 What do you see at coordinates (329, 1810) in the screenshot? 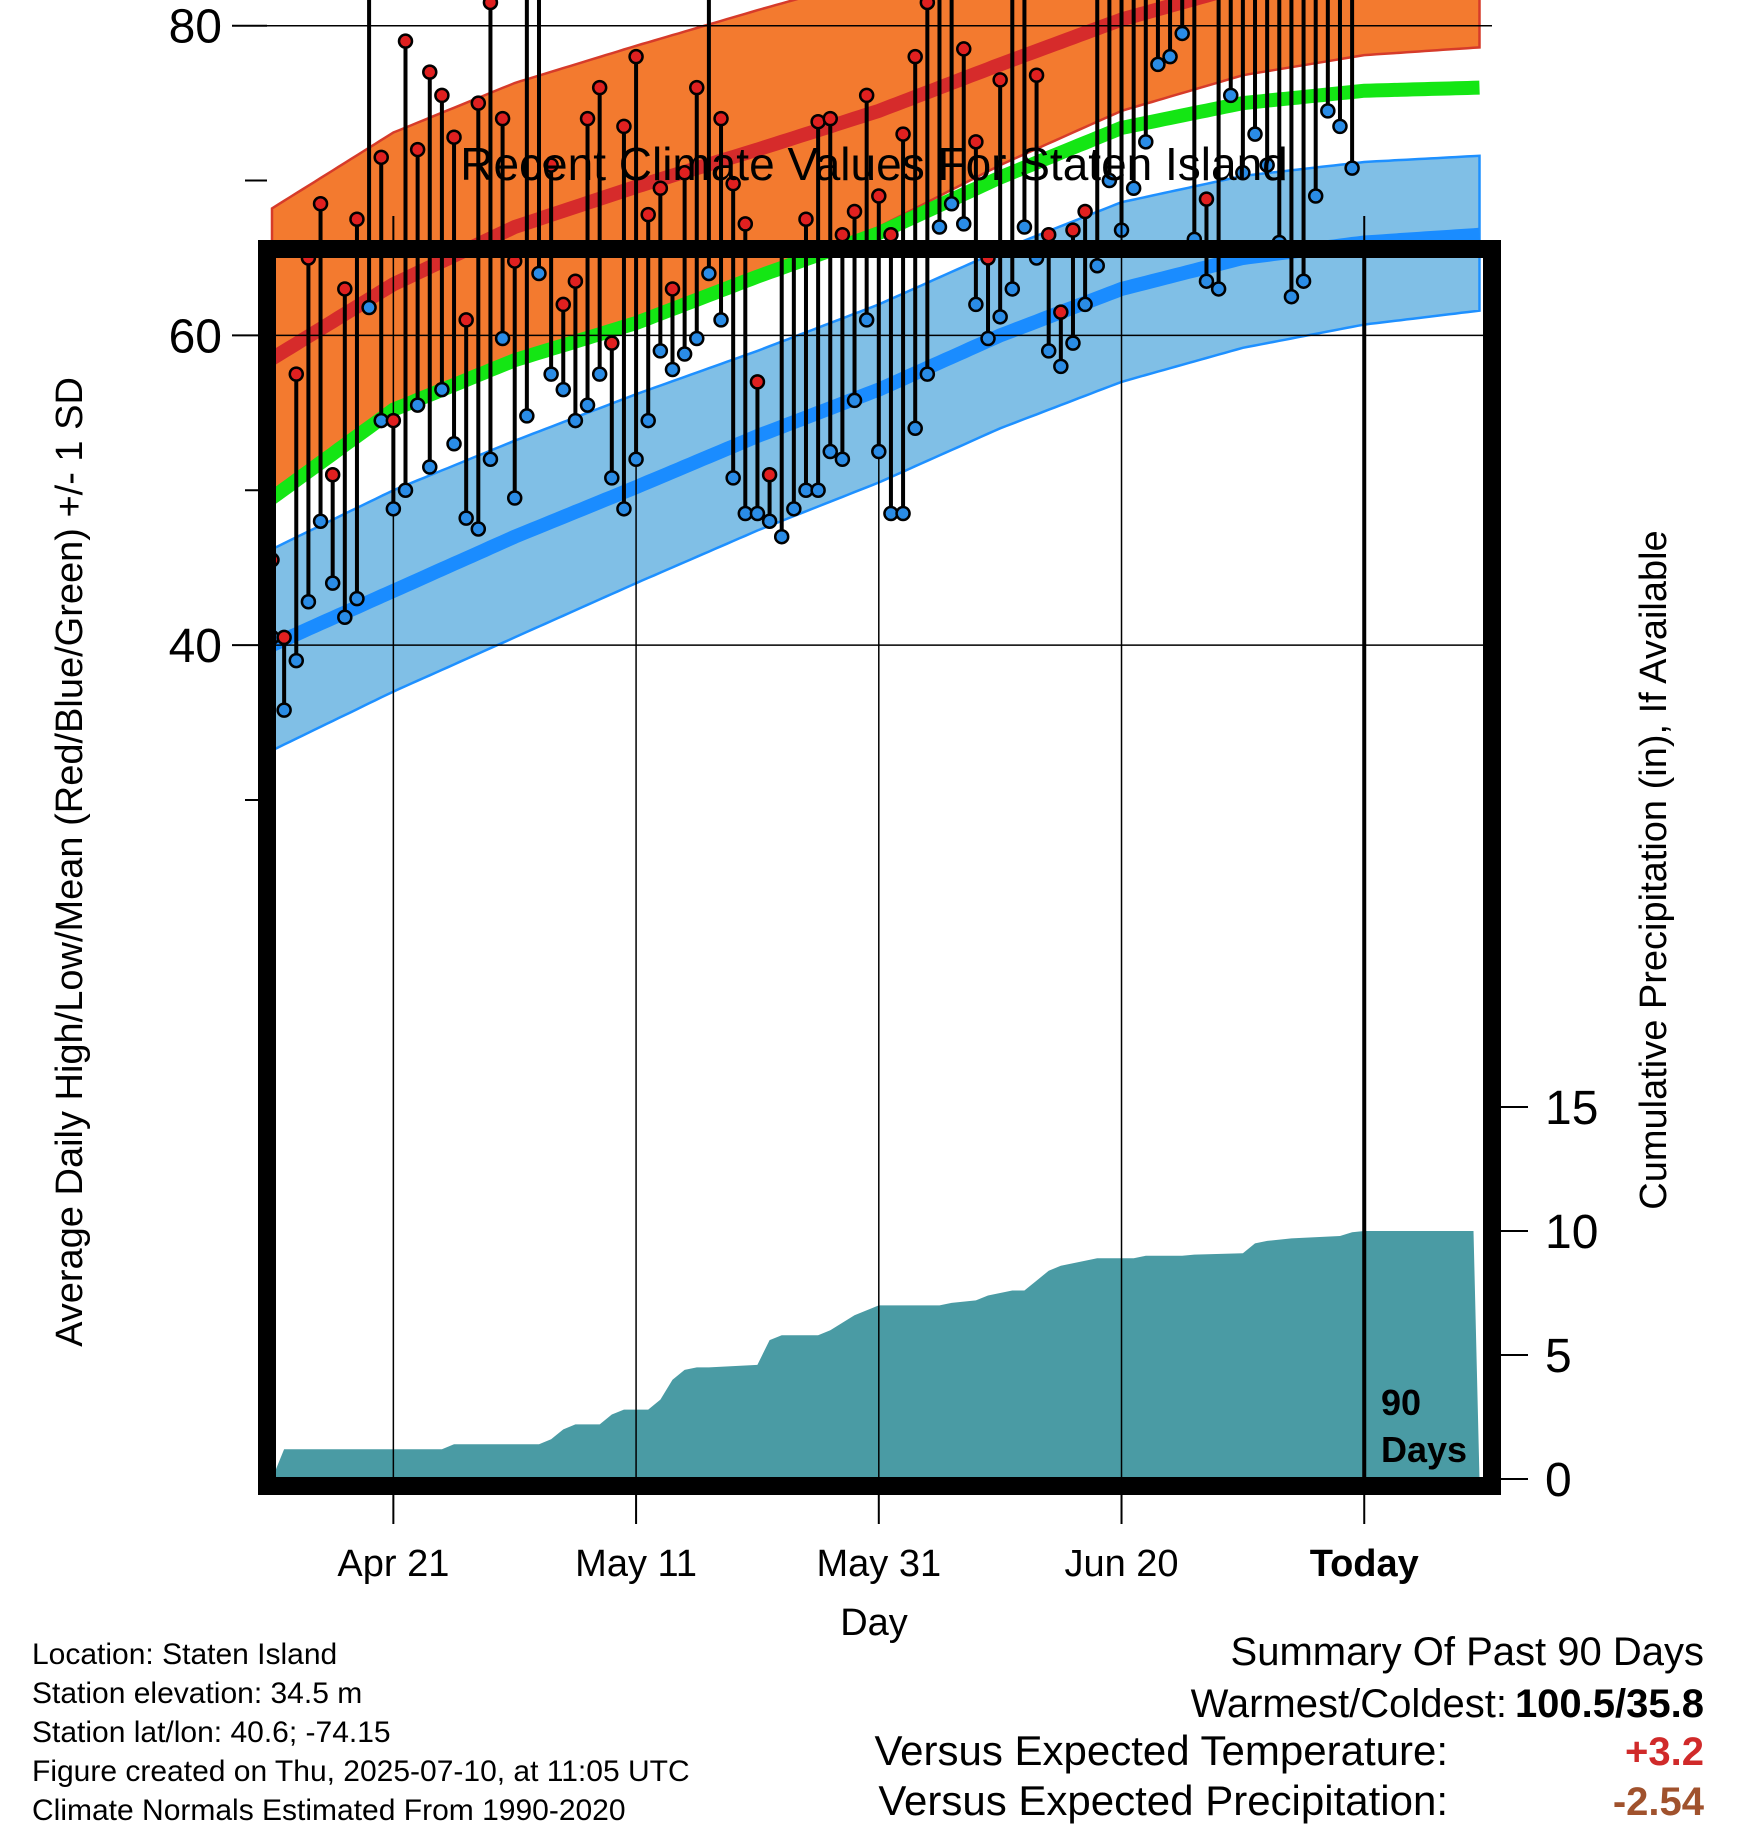
I see `info-normals: Climate Normals Estimated From 1990-2020` at bounding box center [329, 1810].